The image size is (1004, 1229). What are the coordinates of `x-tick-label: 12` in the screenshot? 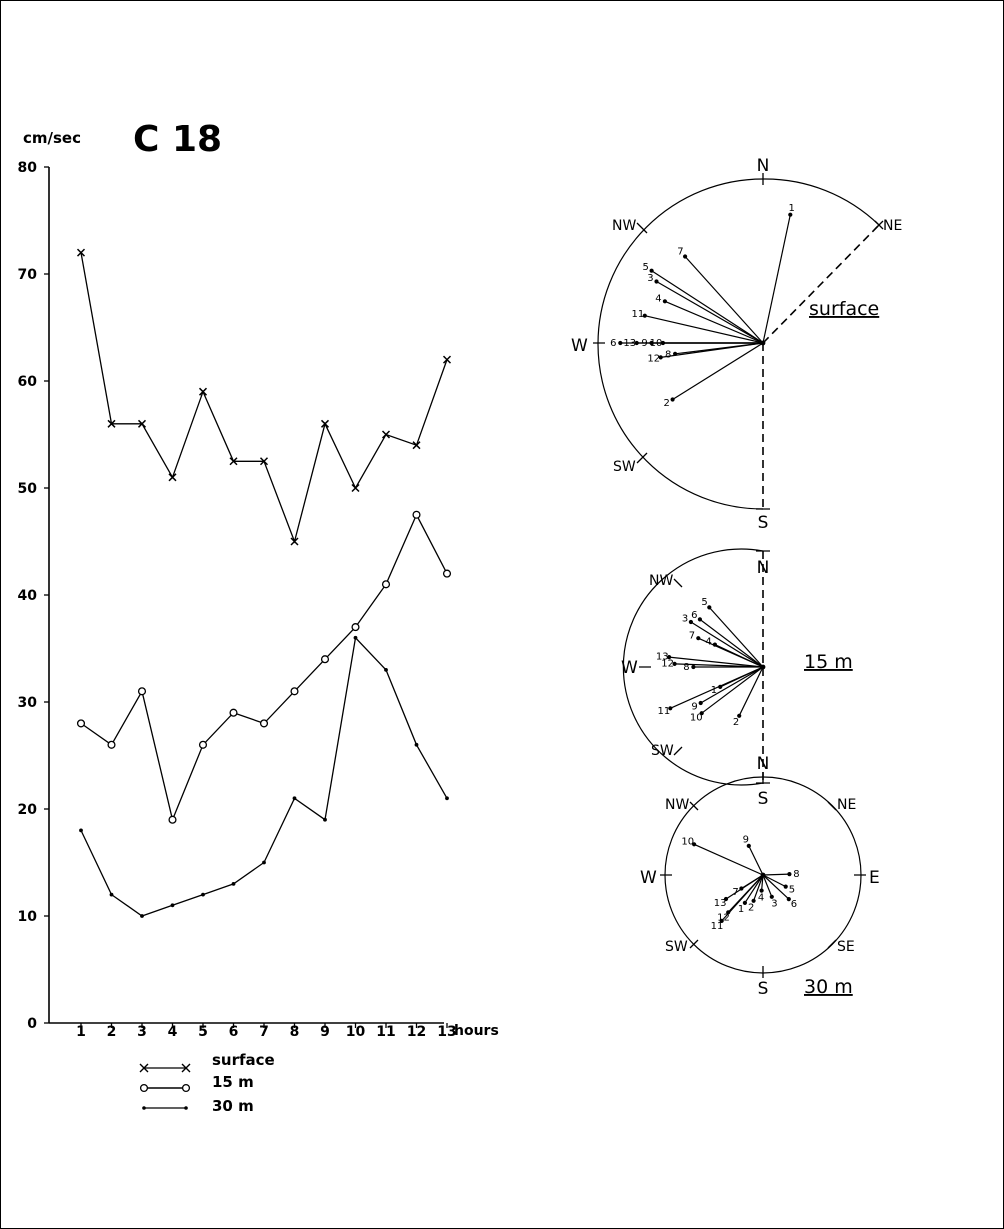 It's located at (416, 1032).